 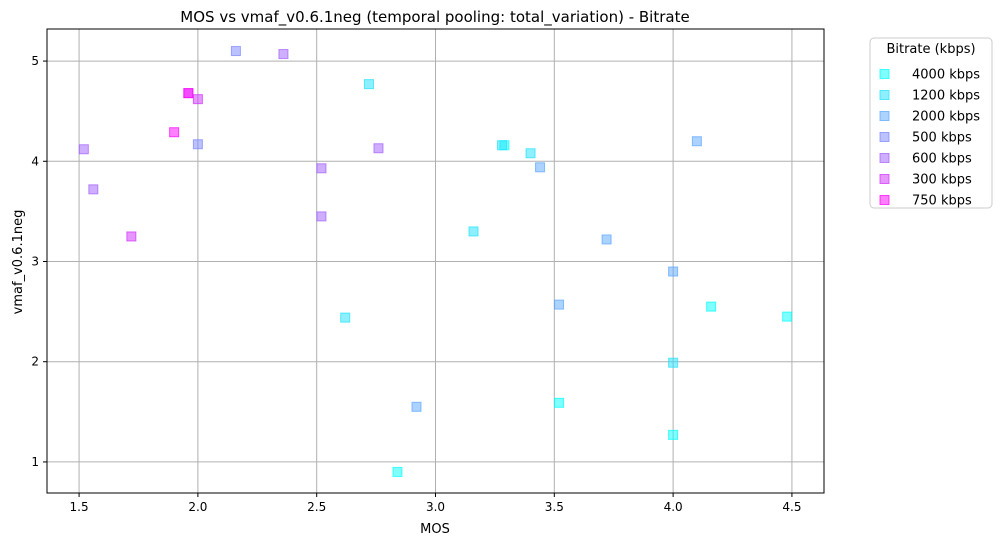 I want to click on y-tick-label: 2, so click(x=35, y=362).